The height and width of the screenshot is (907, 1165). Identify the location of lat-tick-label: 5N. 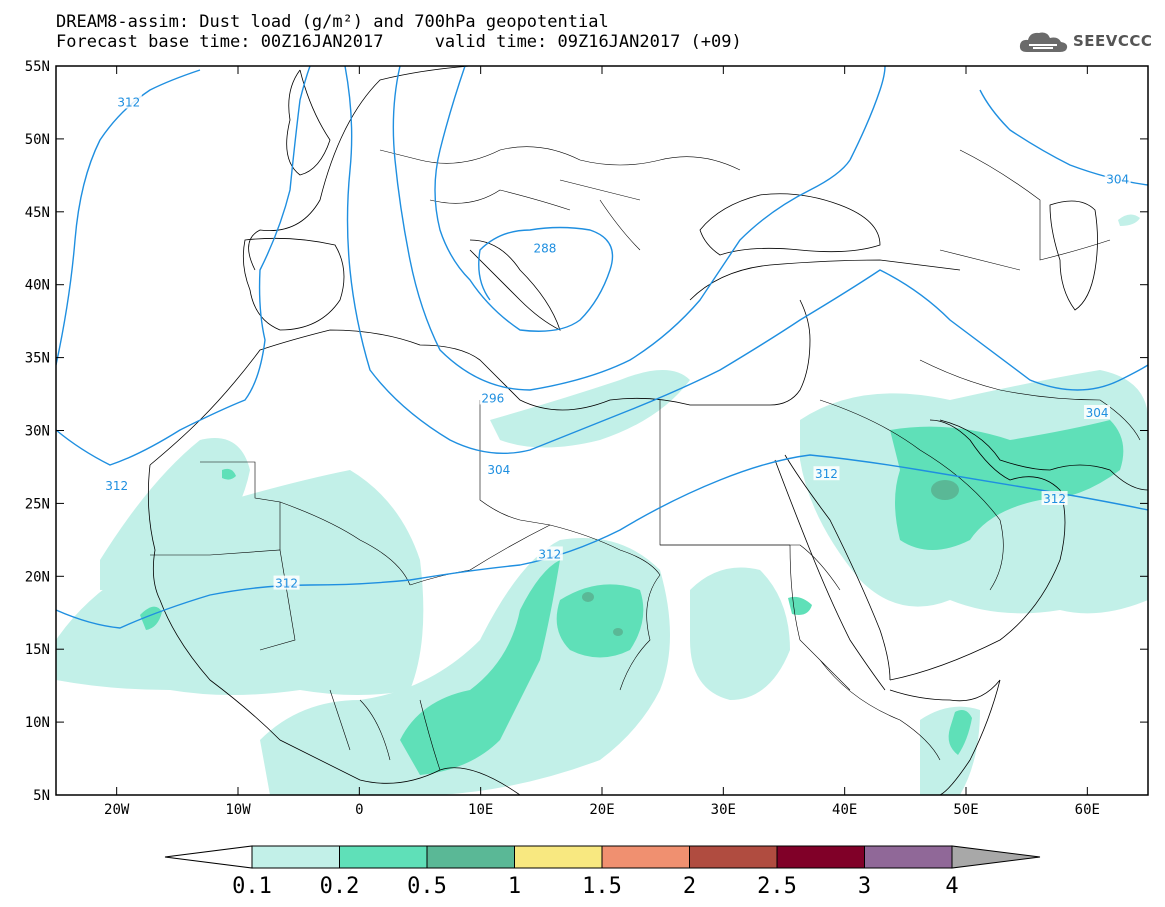
(41, 796).